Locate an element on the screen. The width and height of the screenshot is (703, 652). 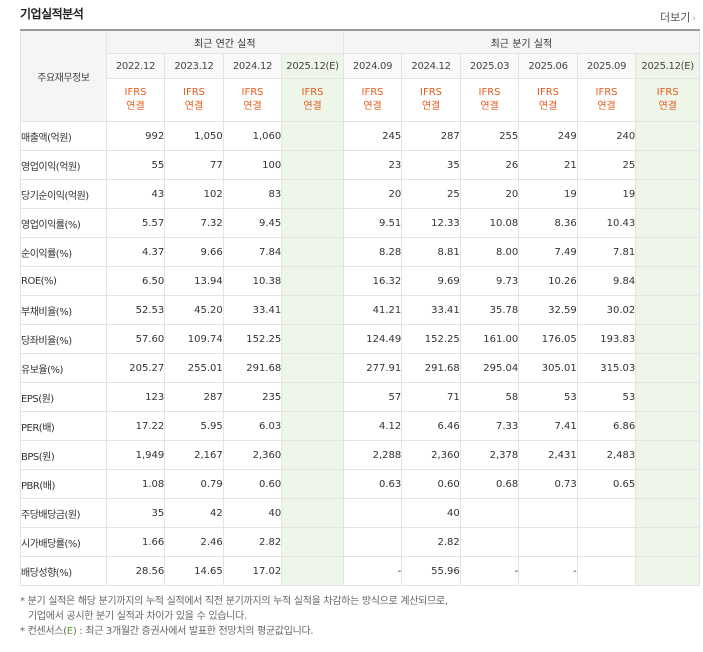
row-label: 부채비율(%) is located at coordinates (63, 310).